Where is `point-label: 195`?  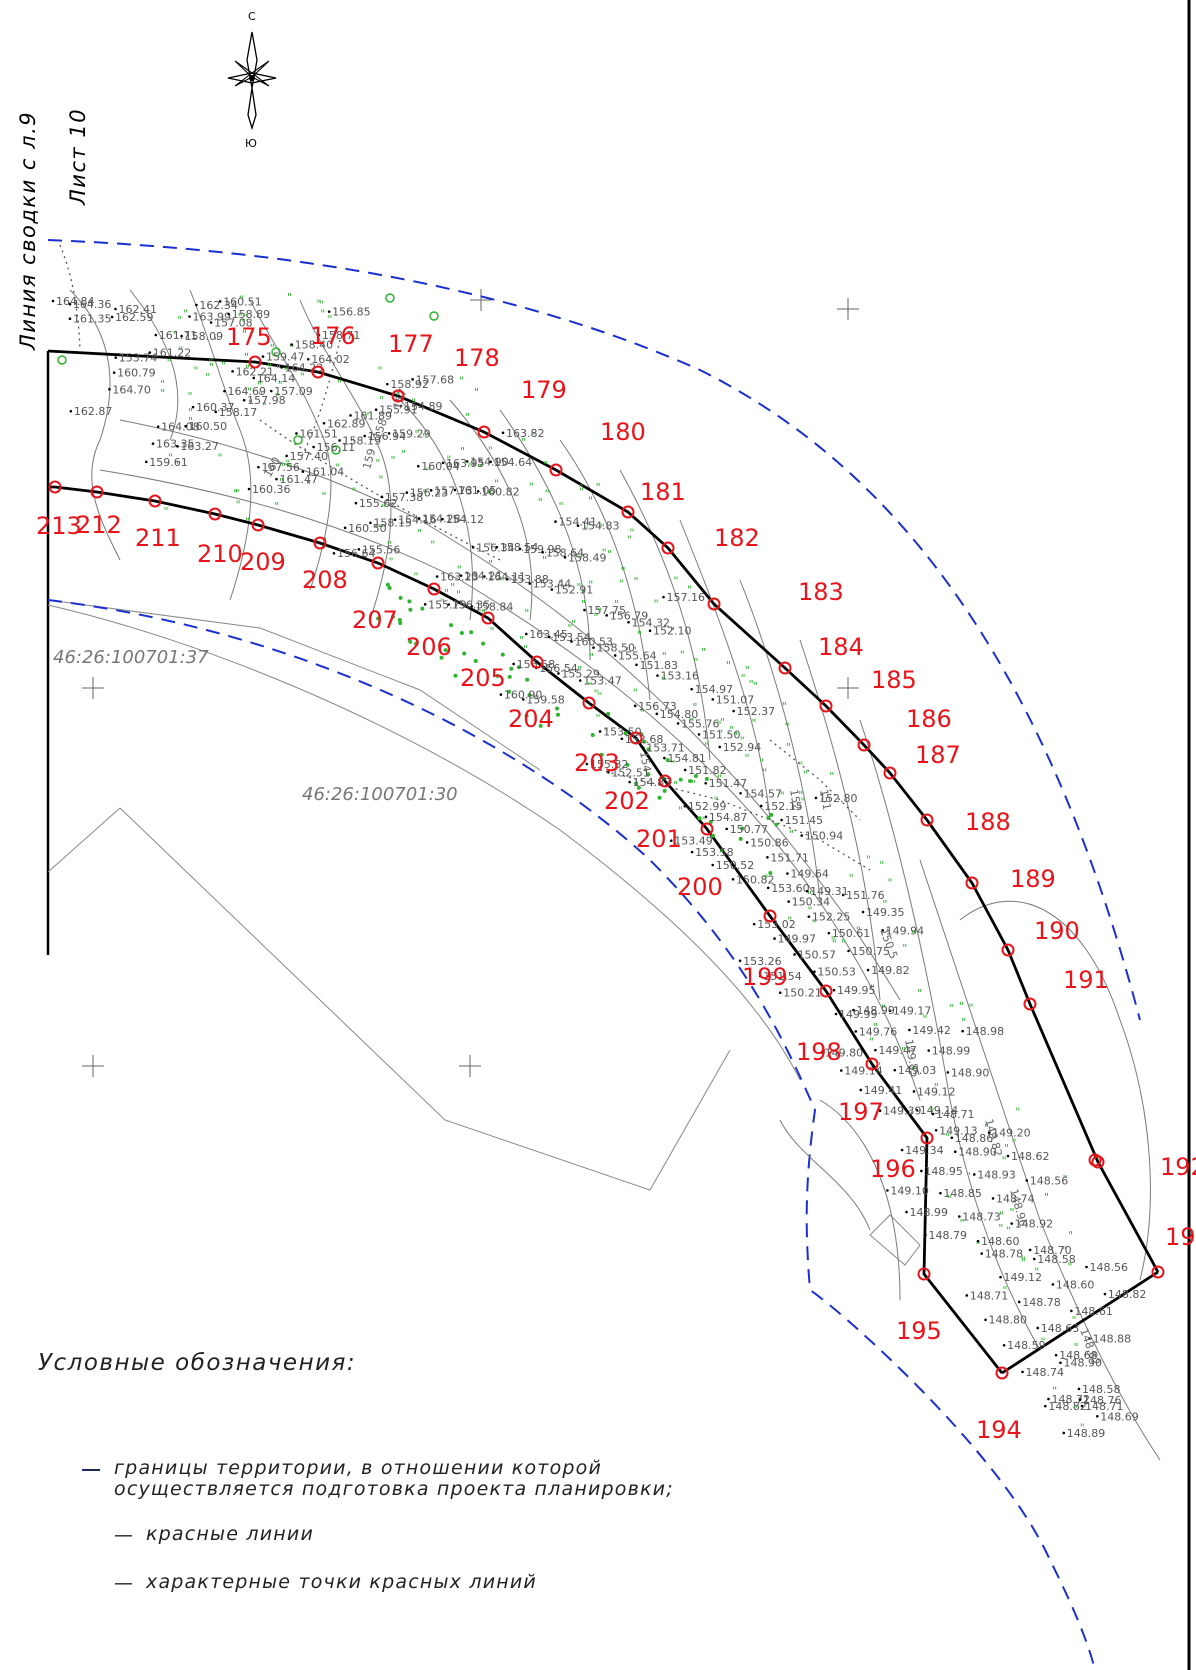 point-label: 195 is located at coordinates (919, 1331).